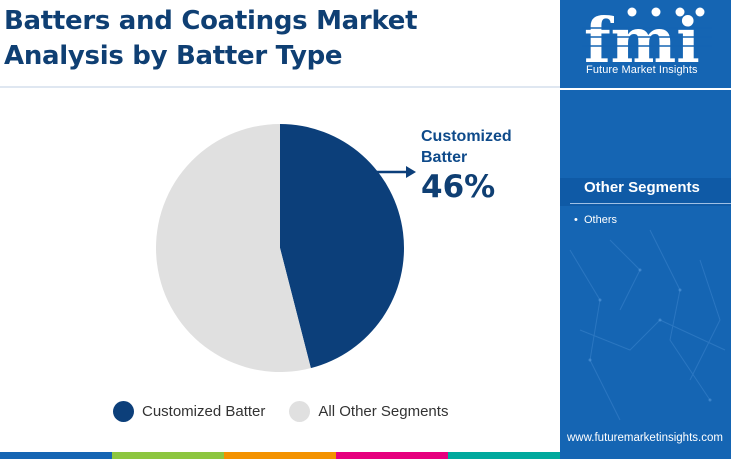 This screenshot has height=459, width=731. What do you see at coordinates (458, 187) in the screenshot?
I see `callout-value: 46%` at bounding box center [458, 187].